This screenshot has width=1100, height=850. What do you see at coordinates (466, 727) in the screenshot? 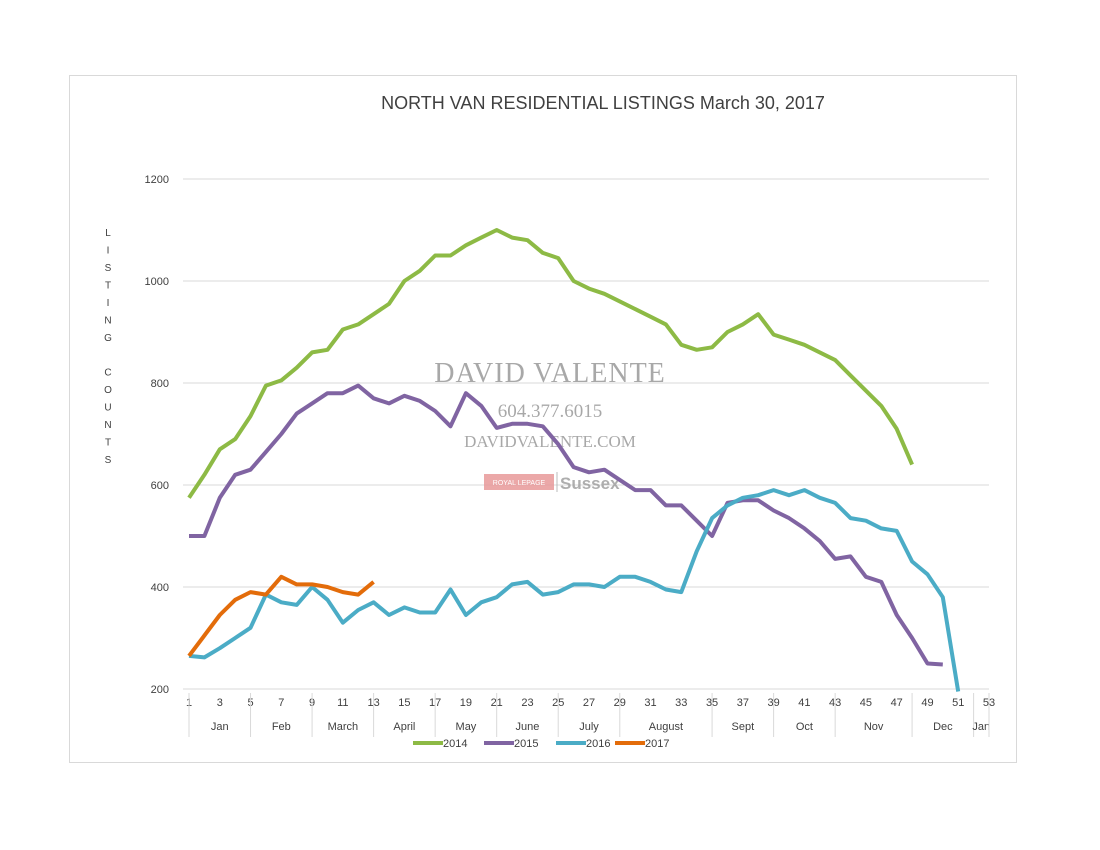
I see `month-label: May` at bounding box center [466, 727].